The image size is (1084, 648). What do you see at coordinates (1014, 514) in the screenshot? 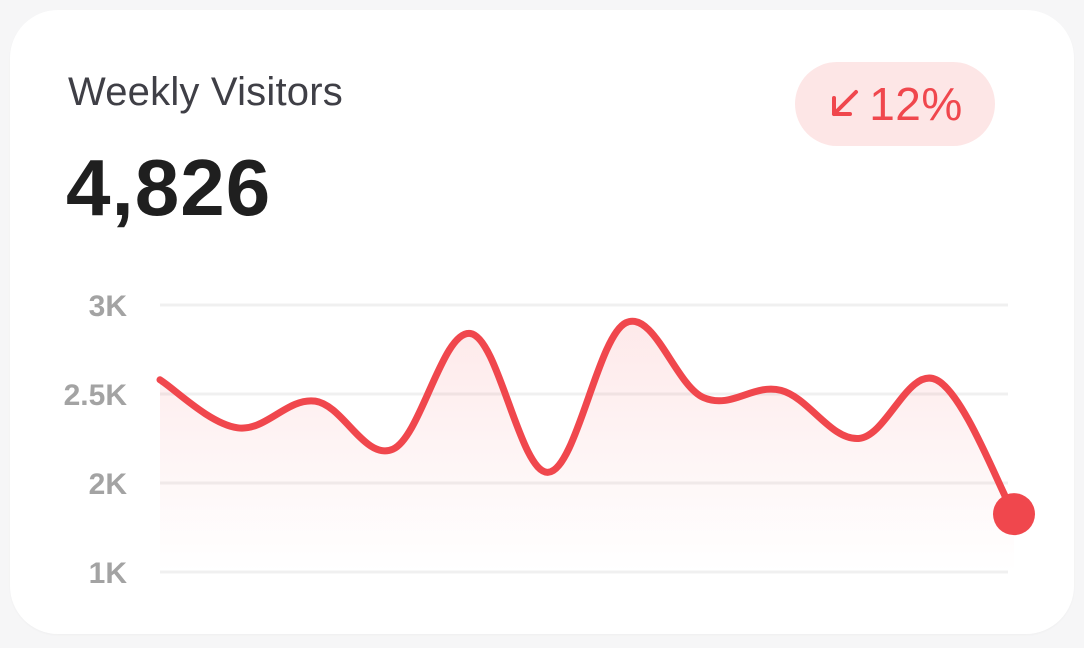
I see `last-point-marker` at bounding box center [1014, 514].